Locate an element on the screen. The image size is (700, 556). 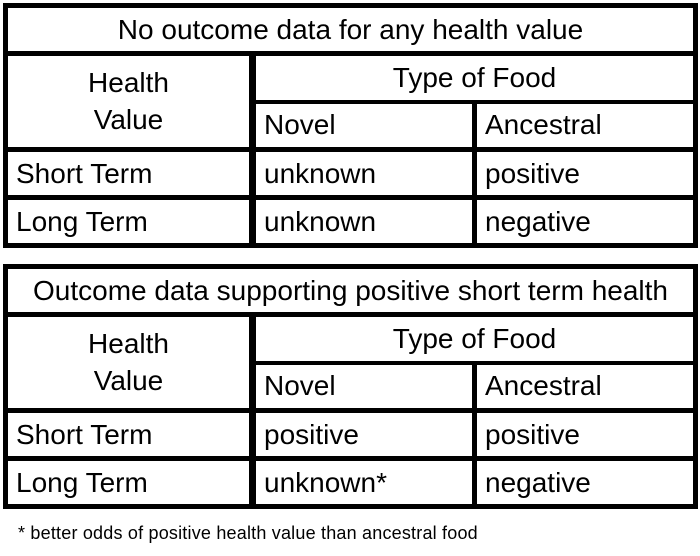
cell-short-term-novel: unknown is located at coordinates (363, 173).